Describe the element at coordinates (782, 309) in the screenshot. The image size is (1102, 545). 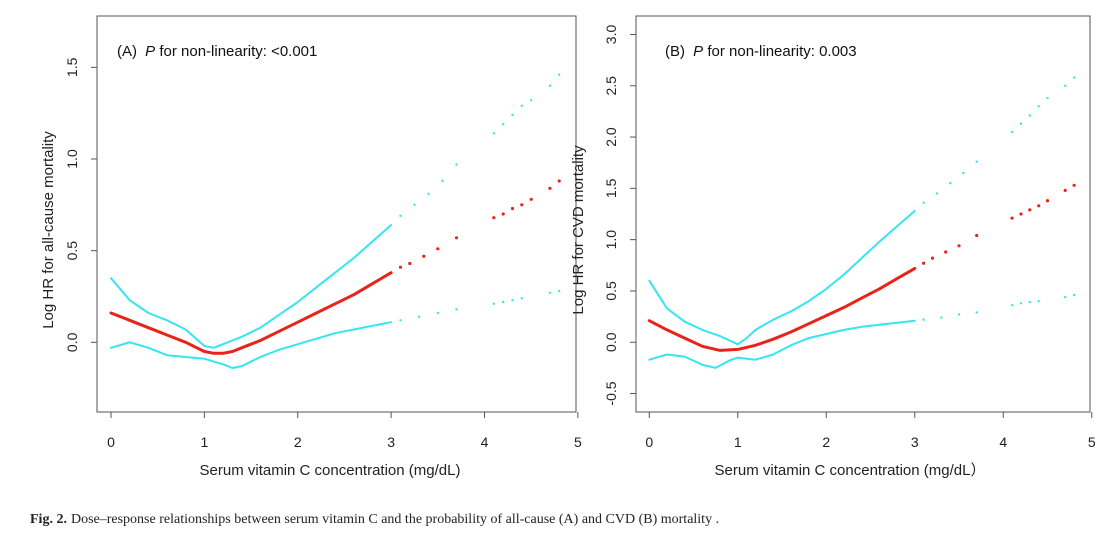
I see `estimate-b-line` at that location.